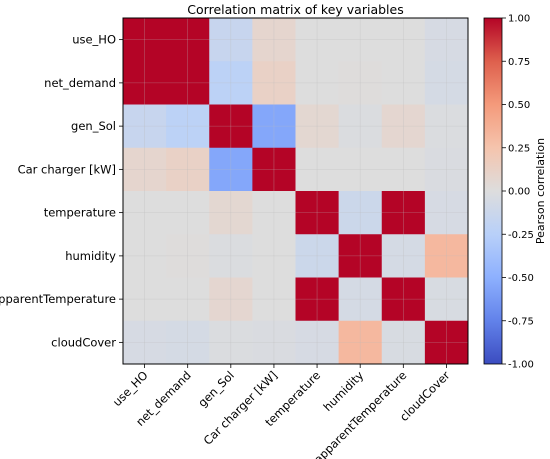  What do you see at coordinates (216, 389) in the screenshot?
I see `x-tick-label: gen_Sol` at bounding box center [216, 389].